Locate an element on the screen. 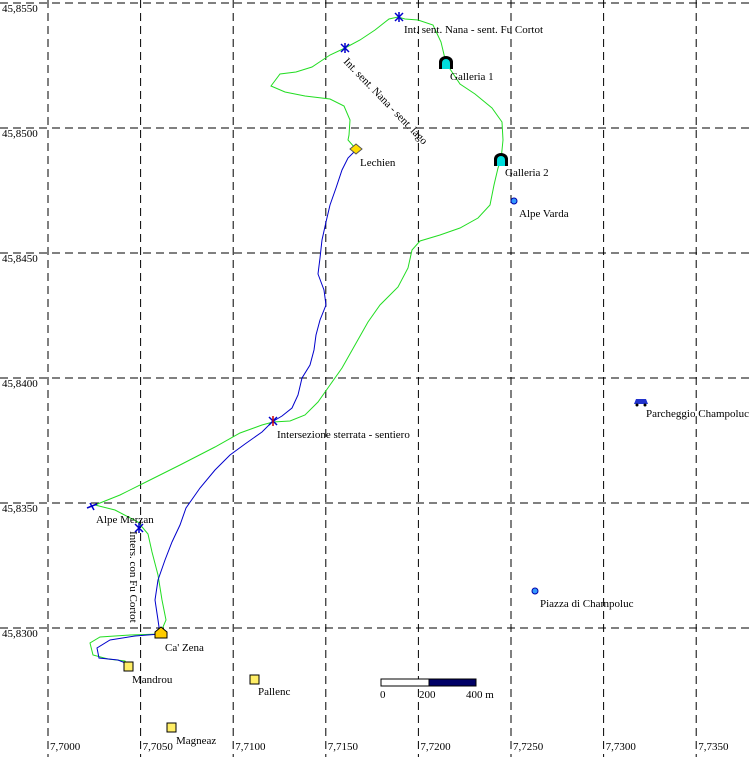 The image size is (751, 757). scale-label: 0 is located at coordinates (383, 695).